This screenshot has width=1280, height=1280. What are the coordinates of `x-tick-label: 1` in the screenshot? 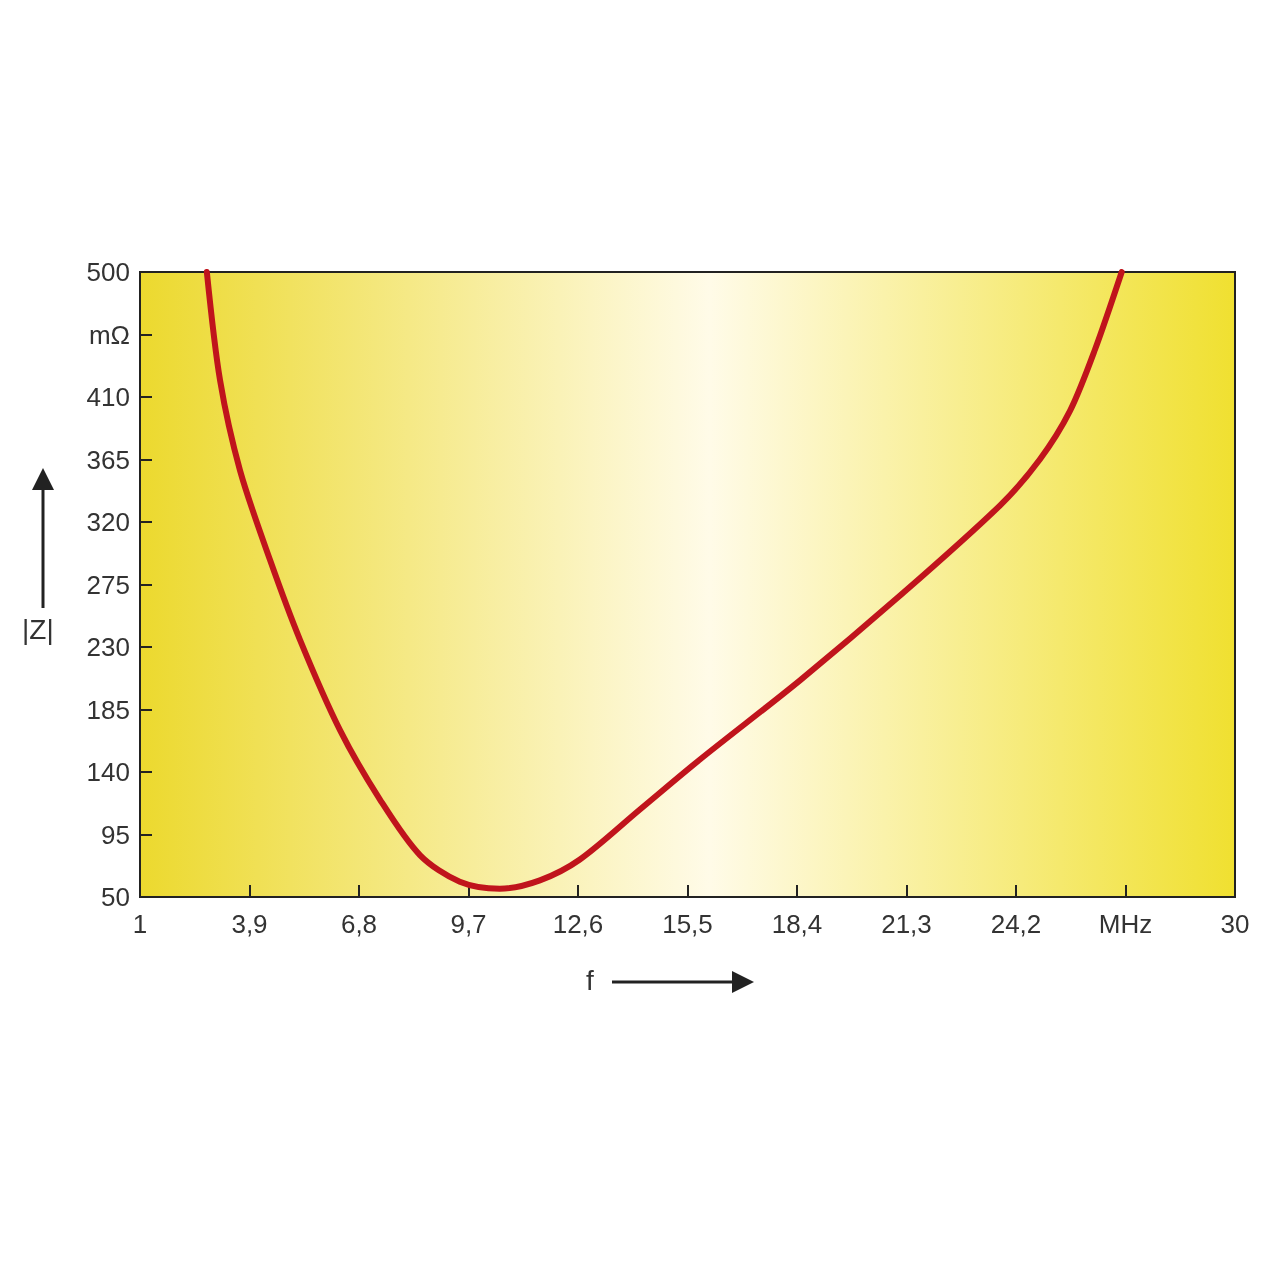 It's located at (140, 924).